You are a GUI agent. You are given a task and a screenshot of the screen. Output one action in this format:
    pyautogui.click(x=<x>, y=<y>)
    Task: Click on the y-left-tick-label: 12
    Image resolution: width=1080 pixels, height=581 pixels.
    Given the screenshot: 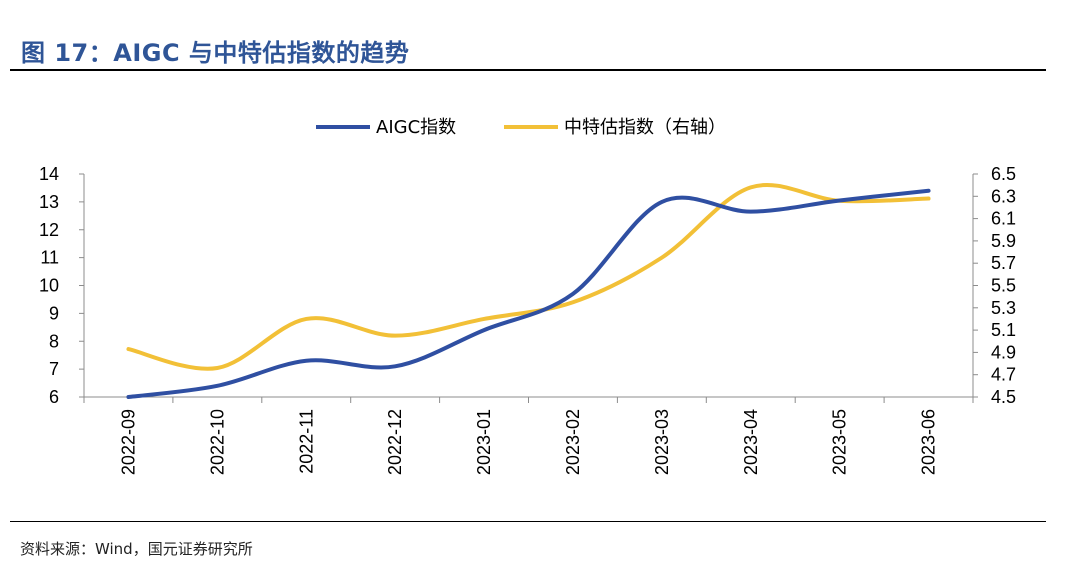 What is the action you would take?
    pyautogui.click(x=49, y=230)
    